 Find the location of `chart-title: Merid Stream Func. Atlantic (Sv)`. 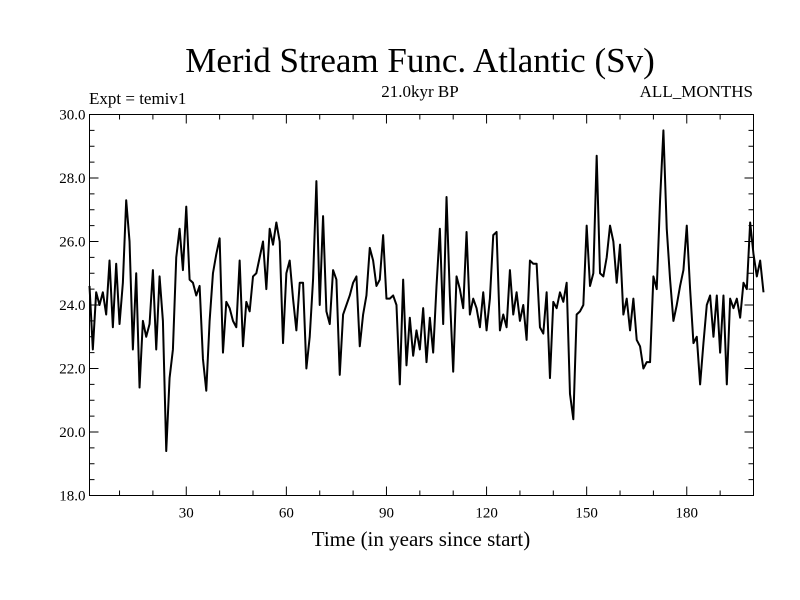

chart-title: Merid Stream Func. Atlantic (Sv) is located at coordinates (420, 60).